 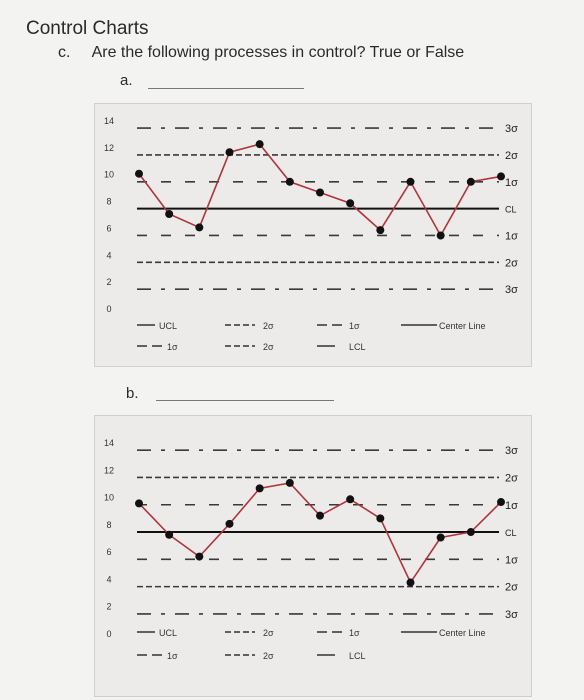 I want to click on answer-a-blank, so click(x=226, y=88).